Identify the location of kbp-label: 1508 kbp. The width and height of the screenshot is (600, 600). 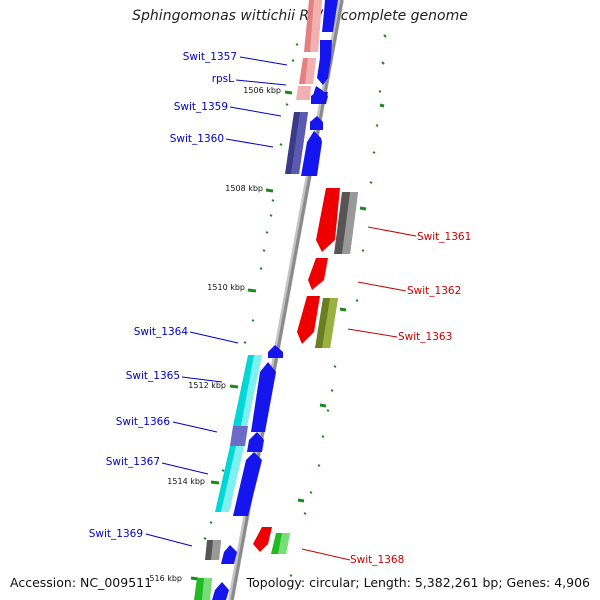
(244, 188).